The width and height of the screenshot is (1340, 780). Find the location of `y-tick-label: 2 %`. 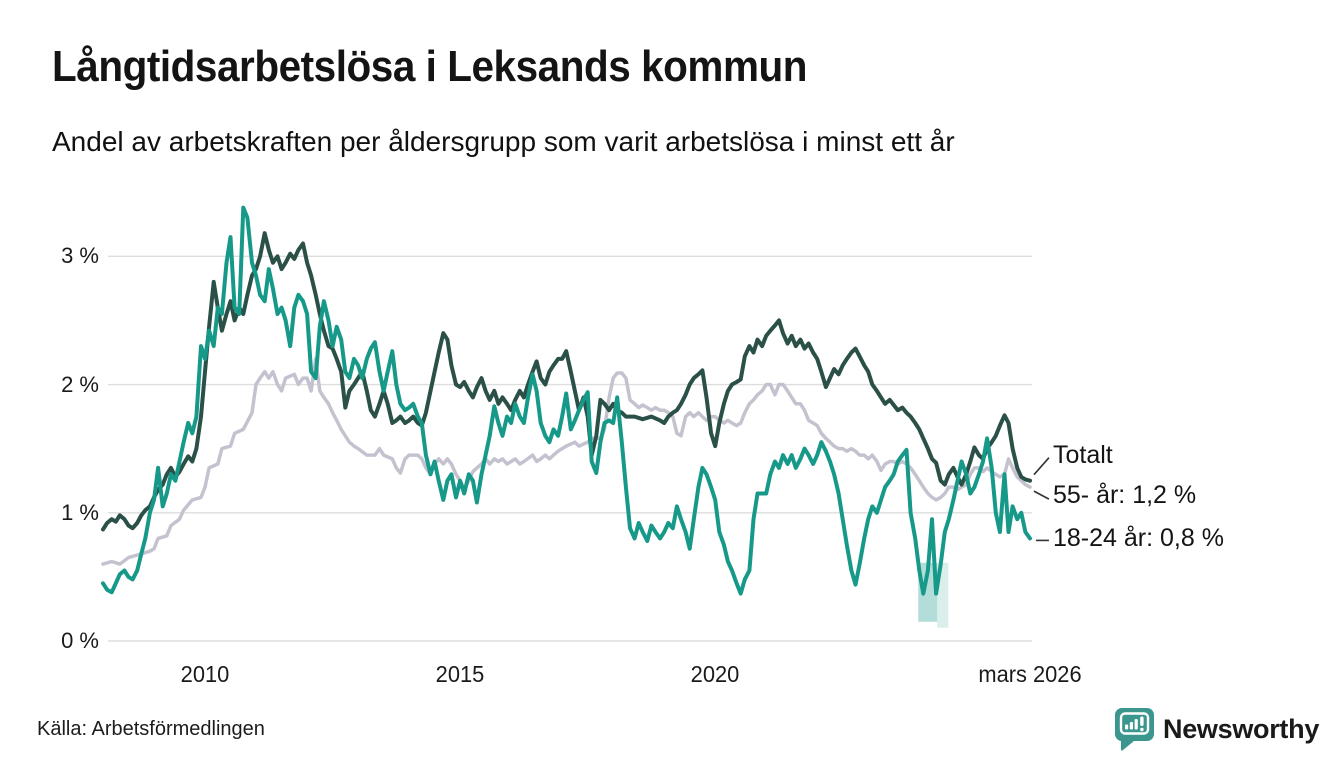

y-tick-label: 2 % is located at coordinates (80, 384).